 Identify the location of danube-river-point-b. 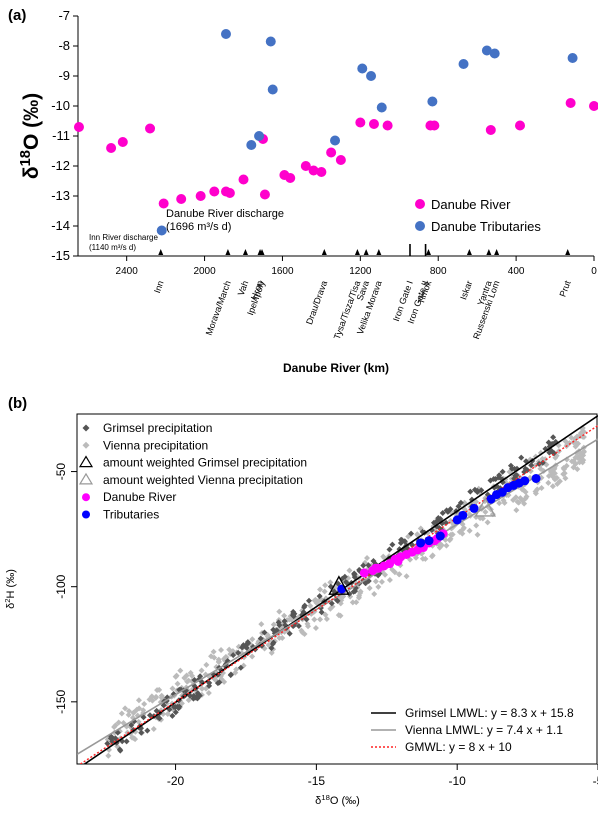
(398, 561).